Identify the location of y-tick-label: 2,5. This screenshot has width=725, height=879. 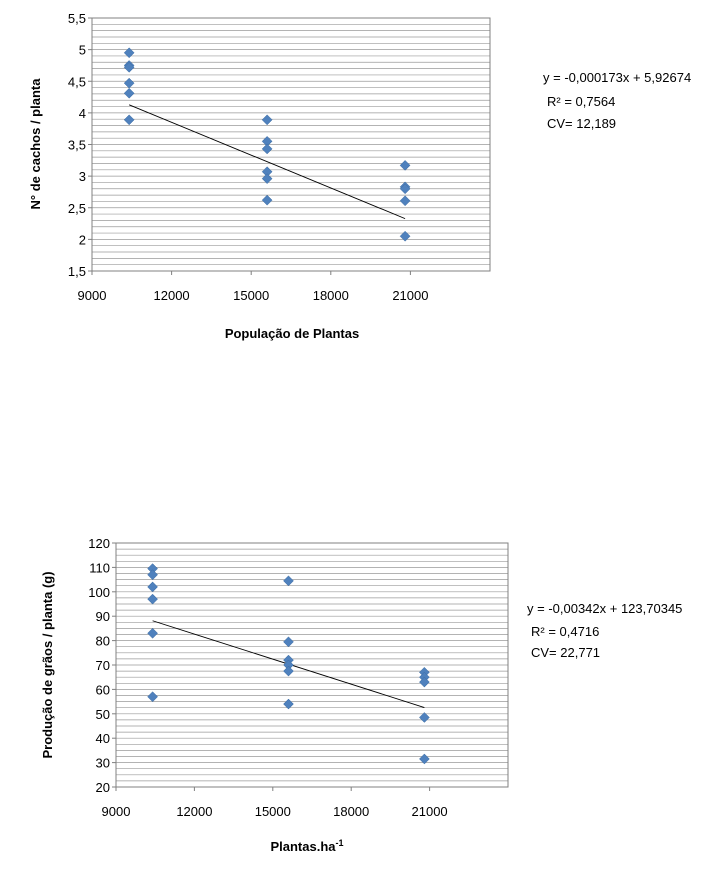
(77, 208).